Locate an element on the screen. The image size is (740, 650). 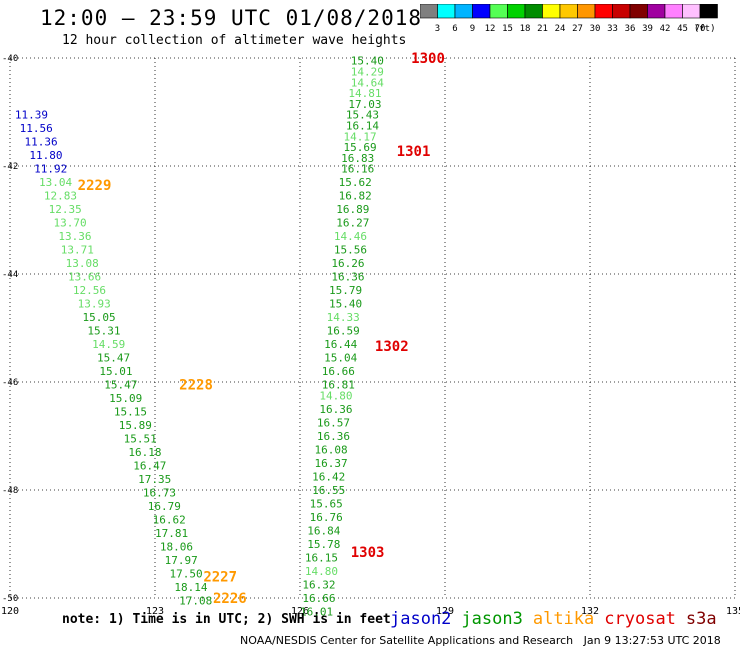
colorbar-label: 9 is located at coordinates (472, 29).